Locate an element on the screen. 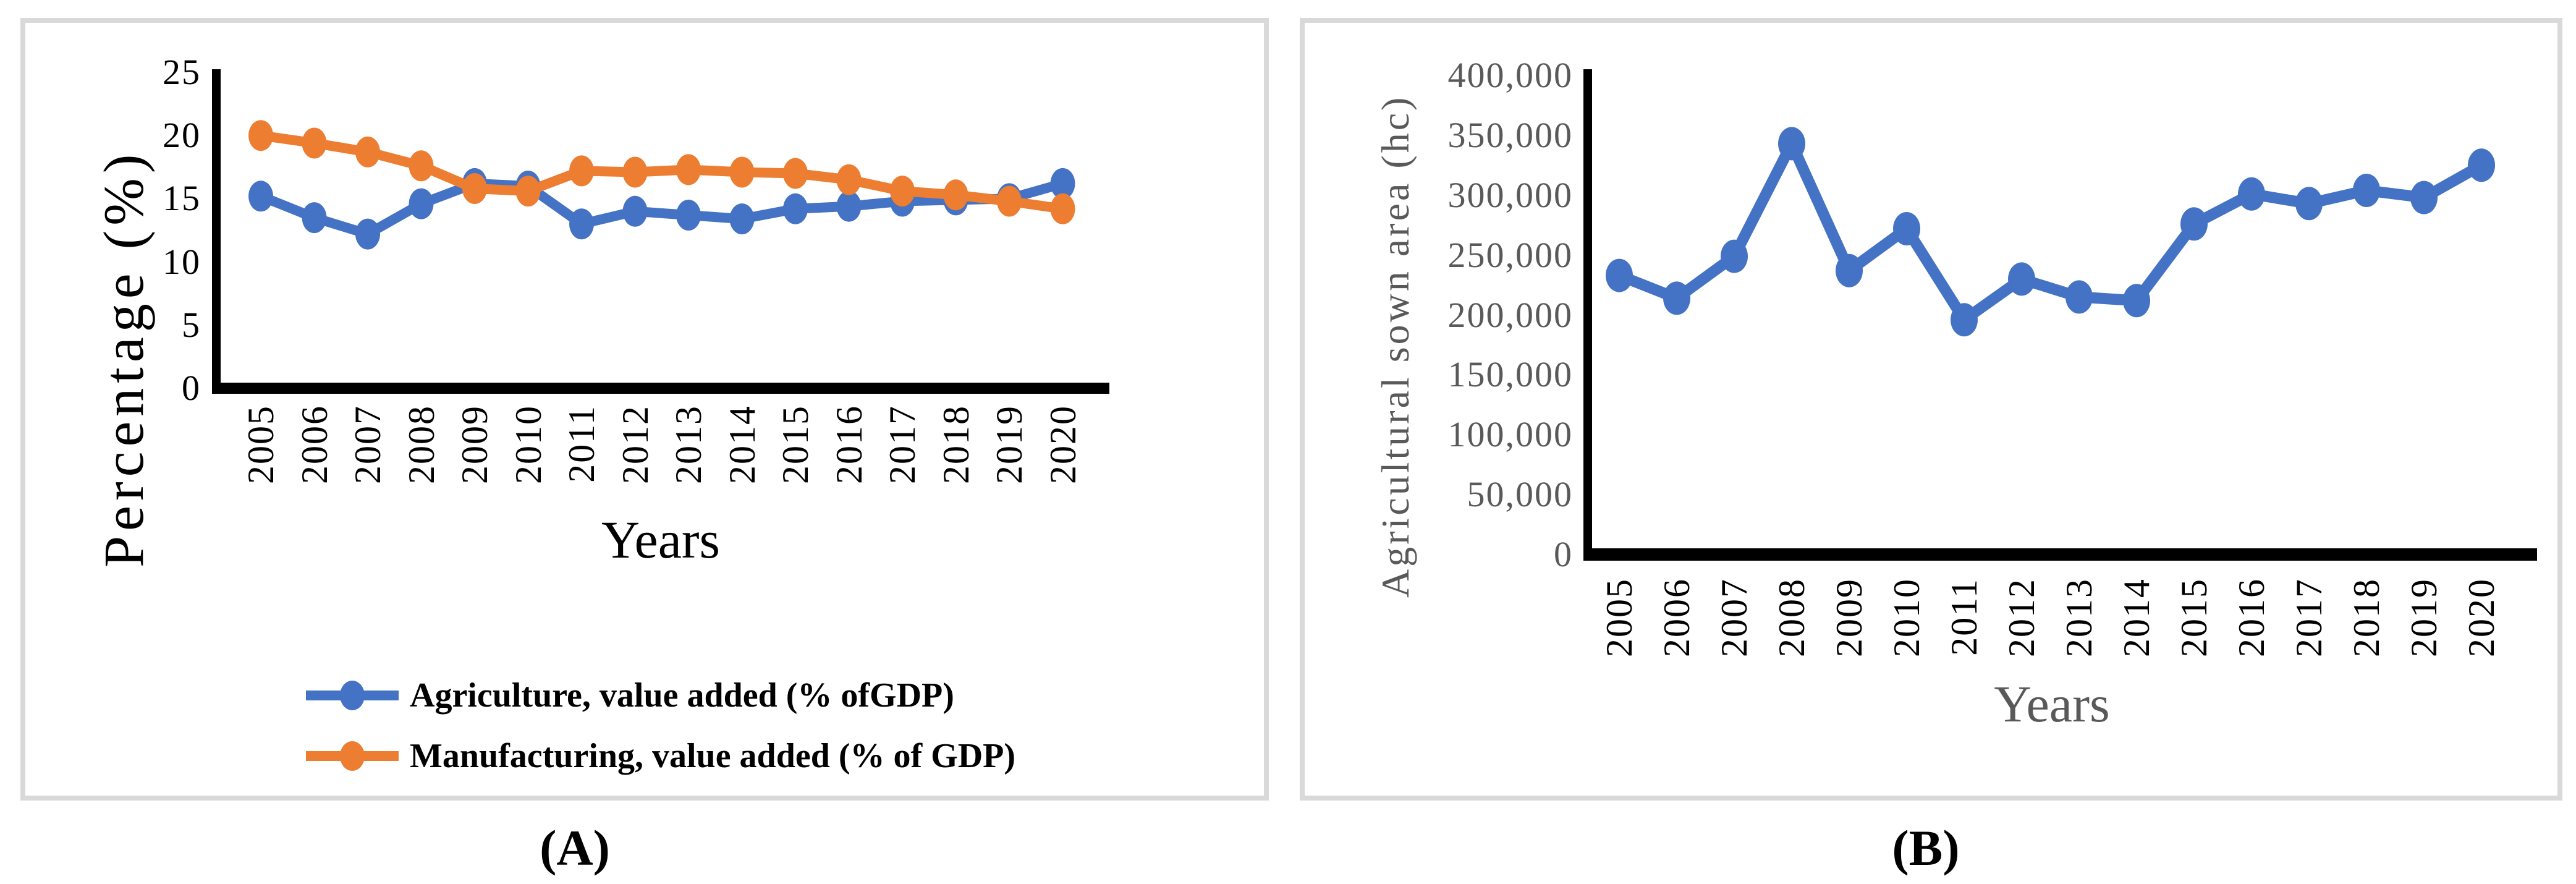 The height and width of the screenshot is (884, 2576). panel-b-x-axis-line is located at coordinates (2060, 554).